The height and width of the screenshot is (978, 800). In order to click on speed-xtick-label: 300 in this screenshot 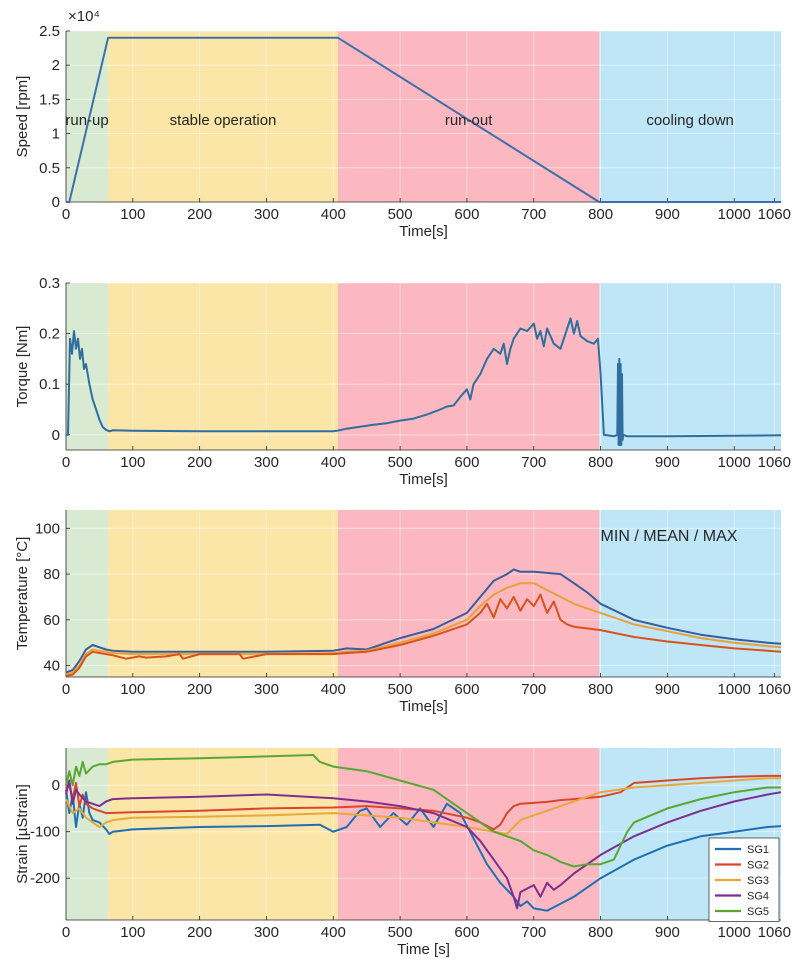, I will do `click(266, 214)`.